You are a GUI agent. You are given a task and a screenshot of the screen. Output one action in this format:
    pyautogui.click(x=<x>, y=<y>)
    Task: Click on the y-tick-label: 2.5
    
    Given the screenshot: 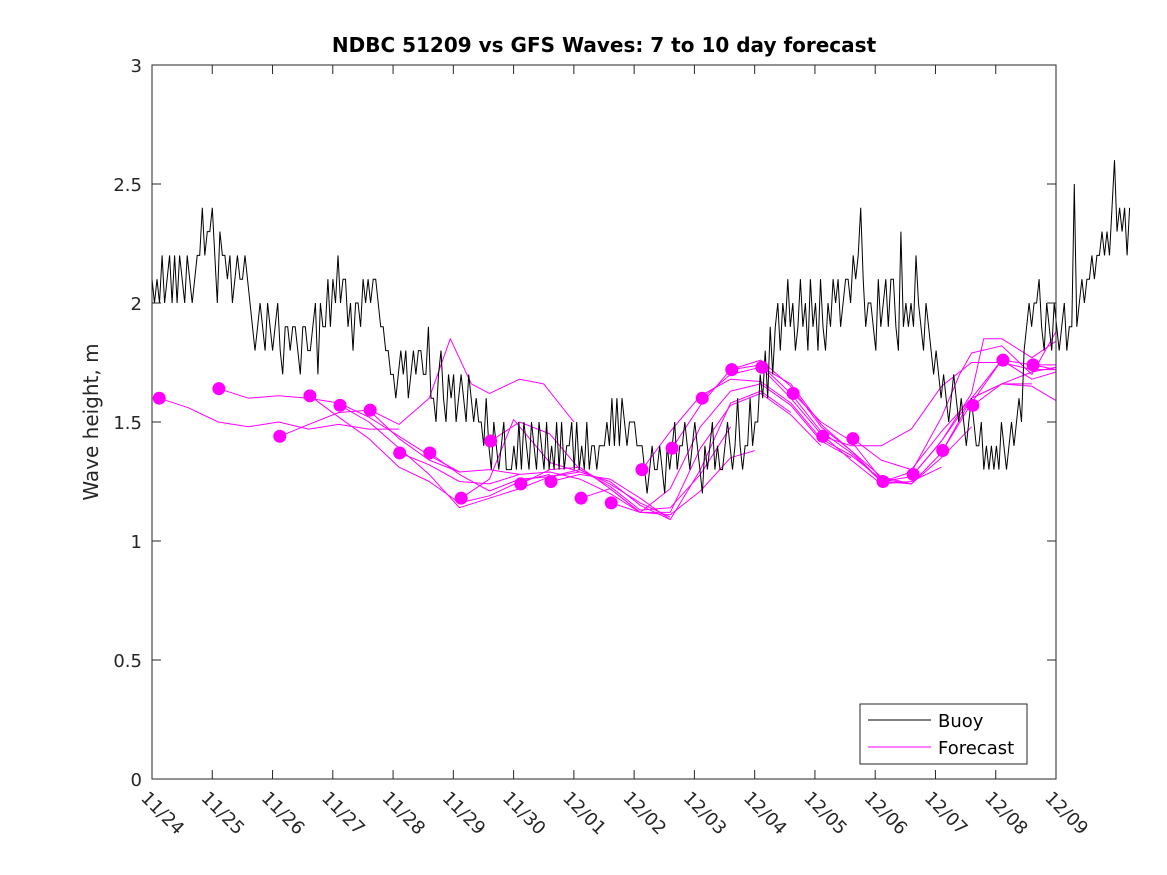 What is the action you would take?
    pyautogui.click(x=127, y=185)
    